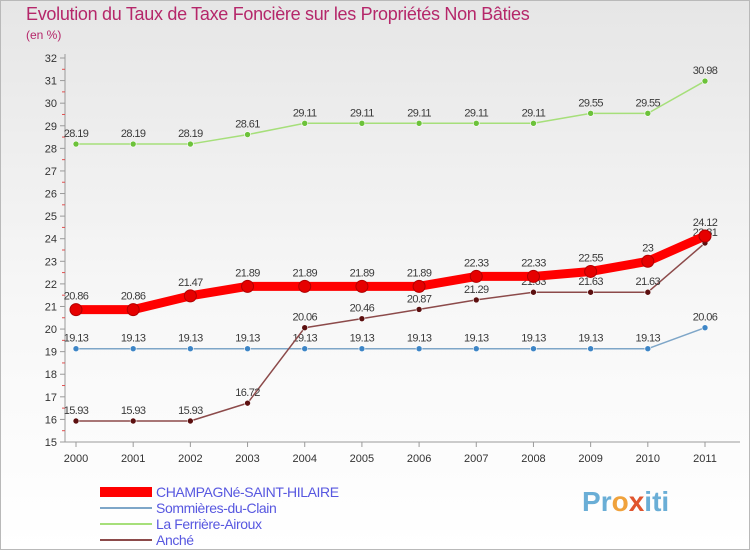 This screenshot has height=550, width=750. Describe the element at coordinates (51, 240) in the screenshot. I see `y-tick-label: 24` at that location.